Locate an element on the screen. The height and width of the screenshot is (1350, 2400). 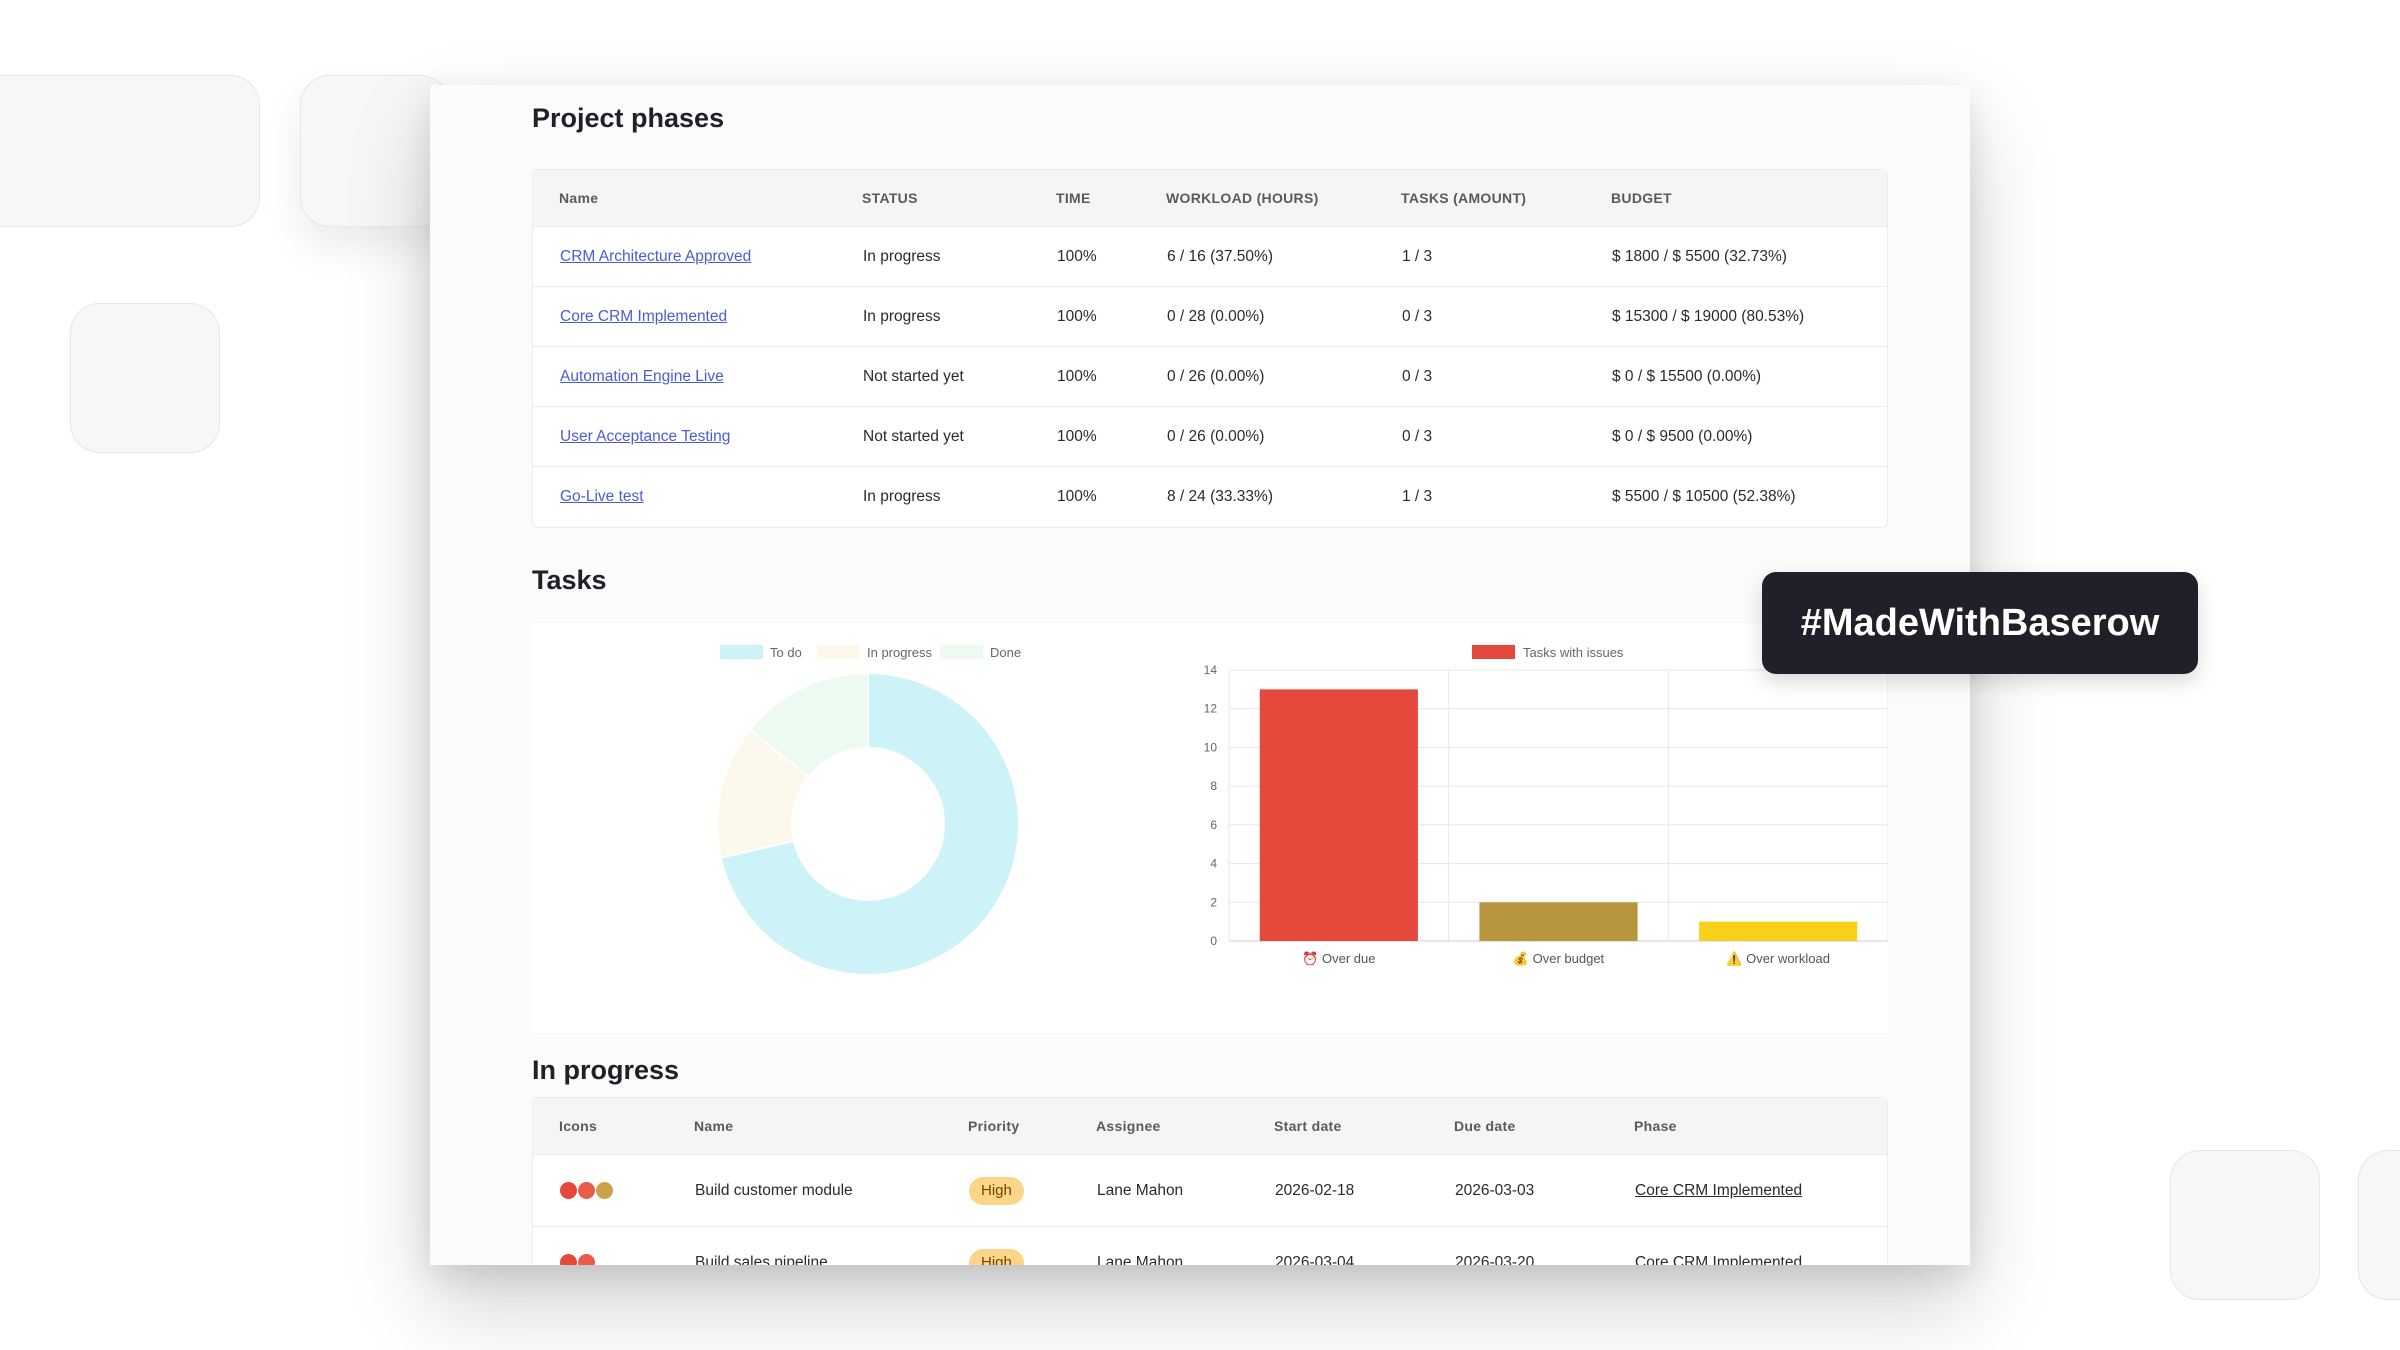
donut-legend: To do In progress Done is located at coordinates (870, 652).